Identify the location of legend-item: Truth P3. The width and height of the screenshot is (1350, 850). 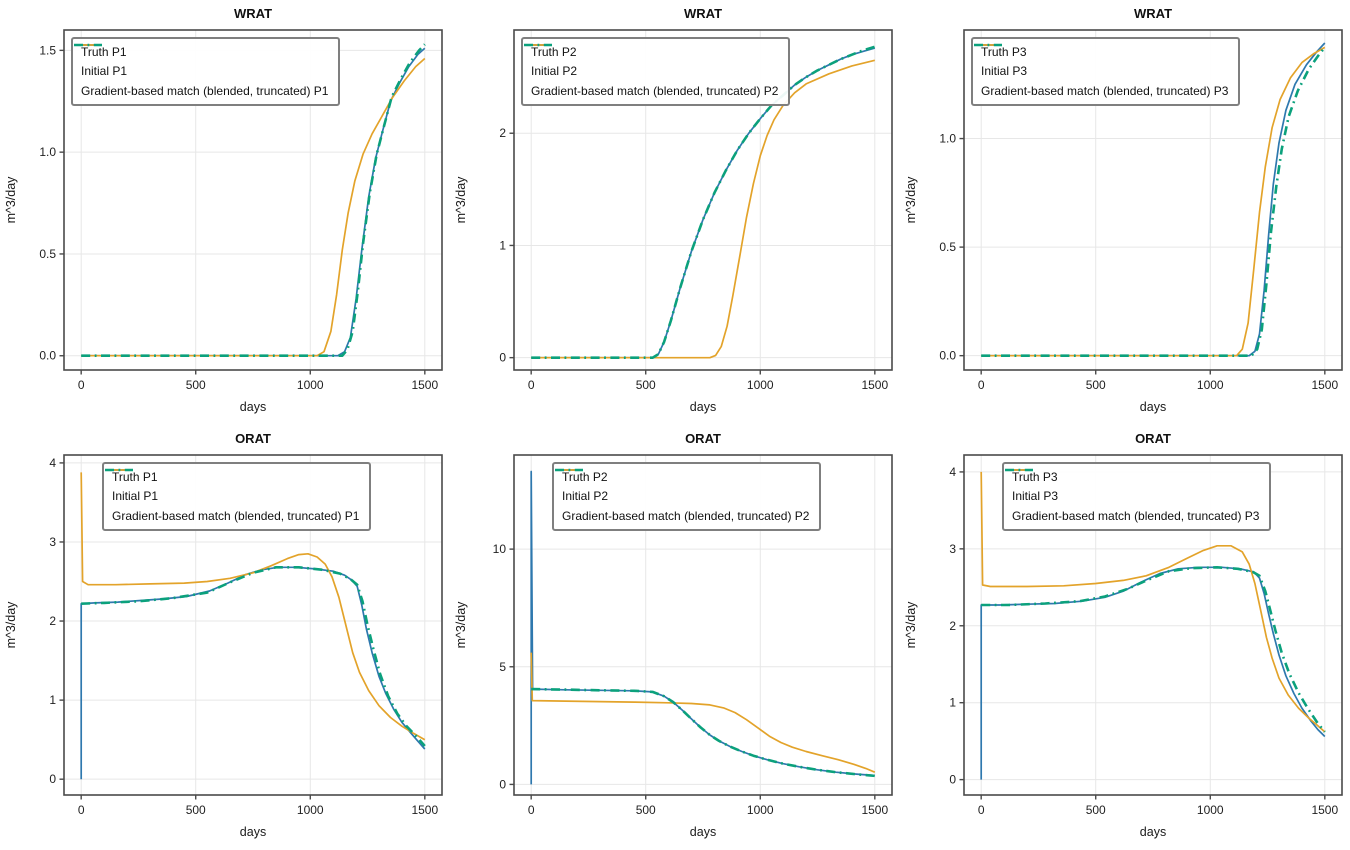
(1101, 51).